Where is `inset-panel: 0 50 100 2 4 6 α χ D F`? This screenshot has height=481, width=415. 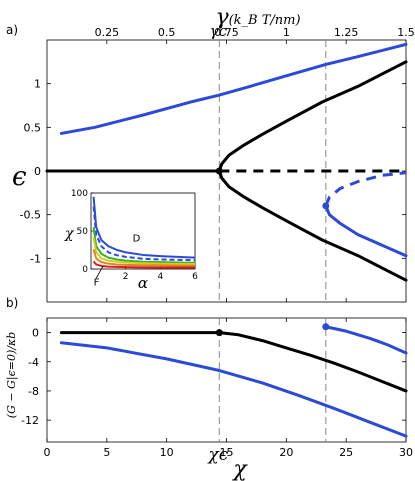 inset-panel: 0 50 100 2 4 6 α χ D F is located at coordinates (133, 237).